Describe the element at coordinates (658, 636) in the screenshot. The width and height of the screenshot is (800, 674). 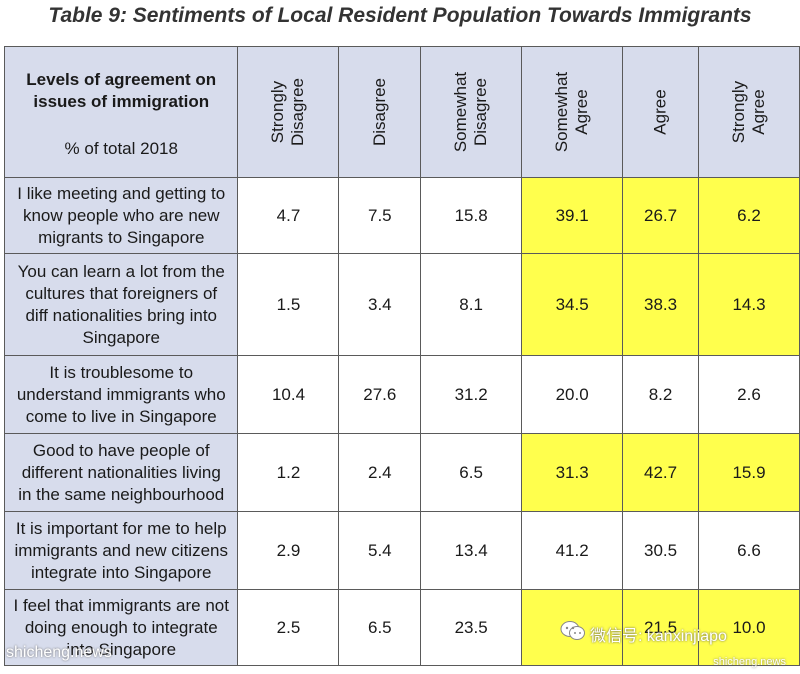
I see `wechat-id: 微信号: kanxinjiapo` at that location.